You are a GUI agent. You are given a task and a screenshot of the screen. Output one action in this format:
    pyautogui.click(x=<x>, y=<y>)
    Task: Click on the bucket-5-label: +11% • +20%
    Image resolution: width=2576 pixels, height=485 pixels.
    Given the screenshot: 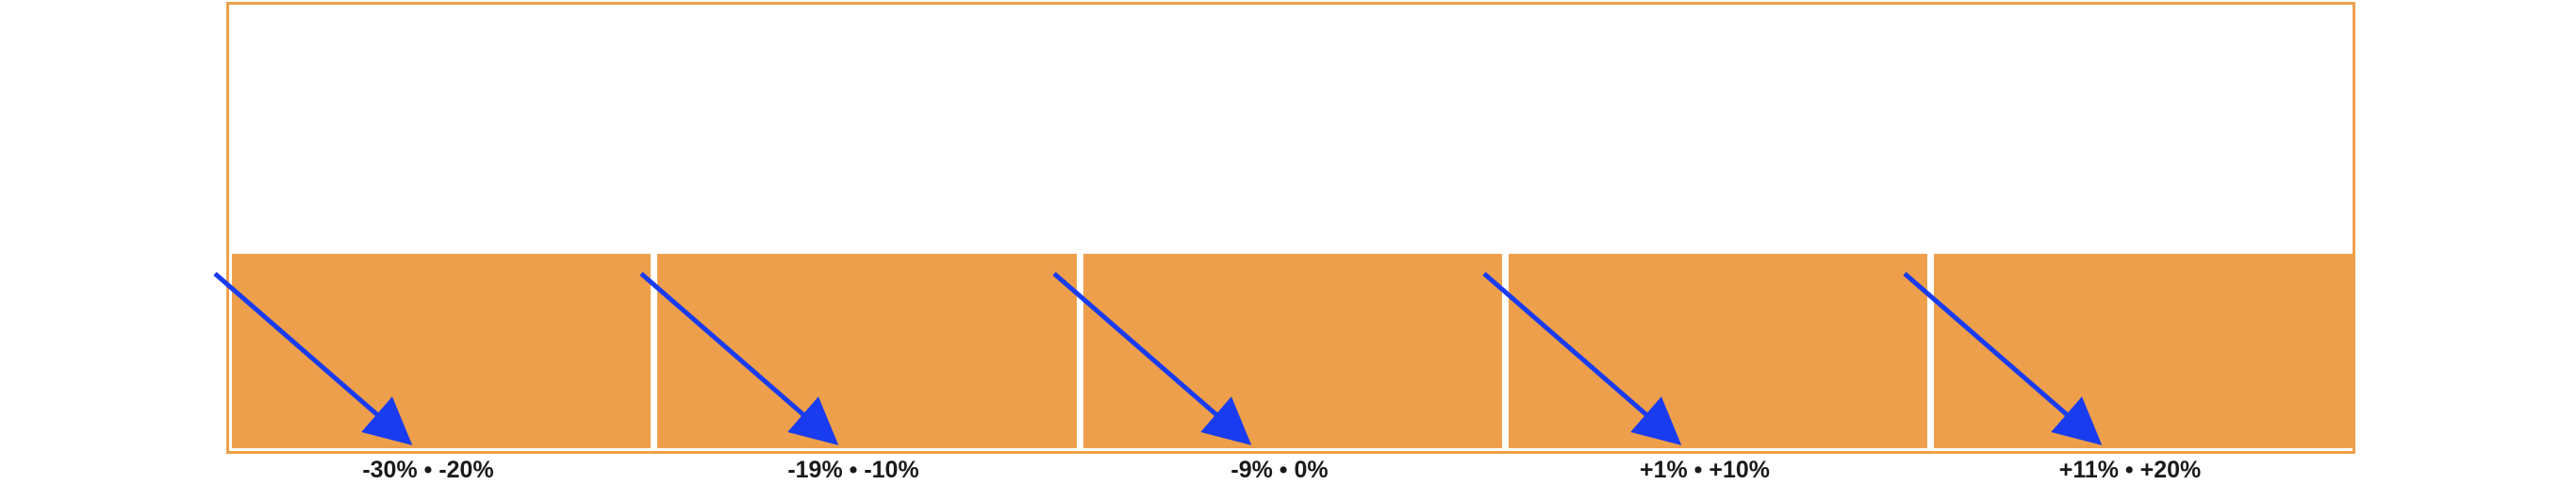 What is the action you would take?
    pyautogui.click(x=2130, y=470)
    